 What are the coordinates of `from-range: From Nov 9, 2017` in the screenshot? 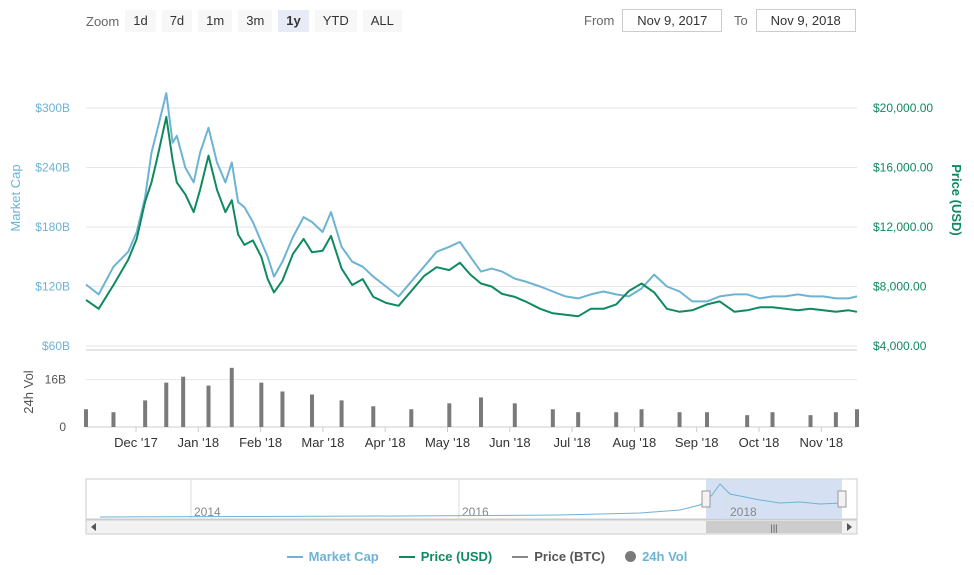 It's located at (653, 20).